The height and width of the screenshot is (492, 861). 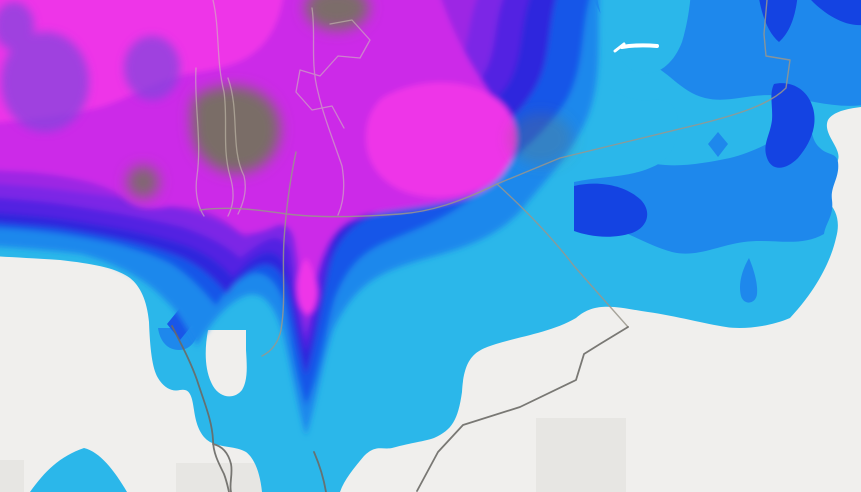 I want to click on precip-cyan-pocket-mid, so click(x=626, y=126).